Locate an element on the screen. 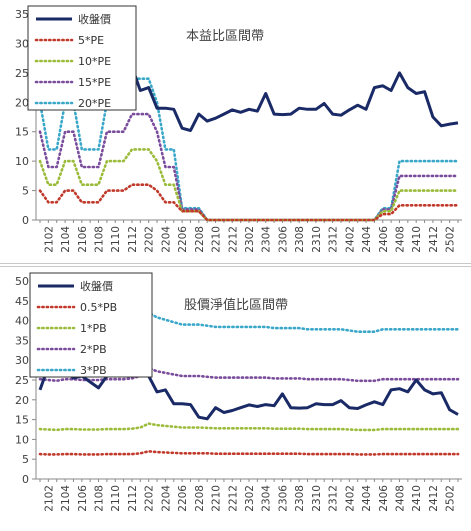 The height and width of the screenshot is (531, 471). pe-x-tick-label: 2104 is located at coordinates (66, 239).